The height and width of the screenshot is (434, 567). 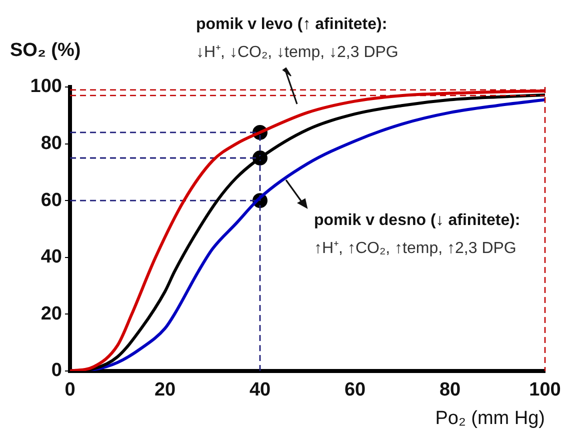 I want to click on x-tick-label: 60, so click(x=355, y=390).